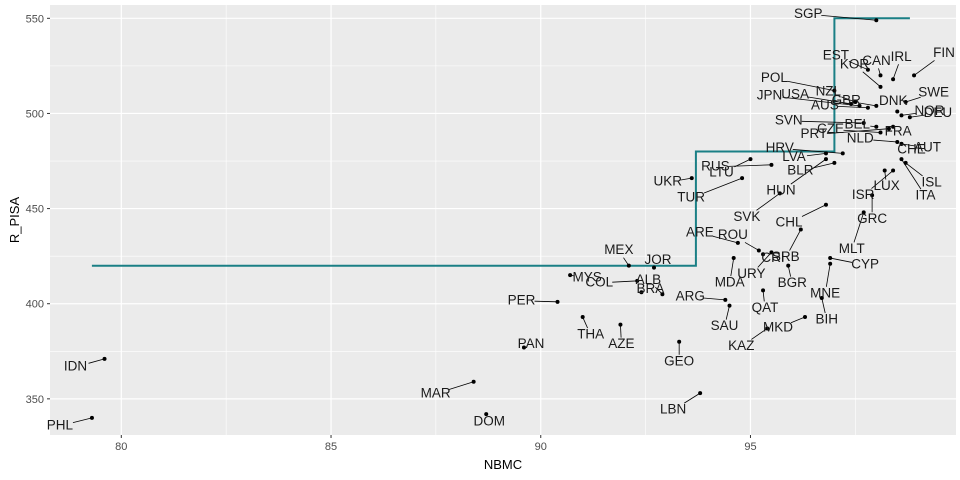  I want to click on point-est, so click(867, 69).